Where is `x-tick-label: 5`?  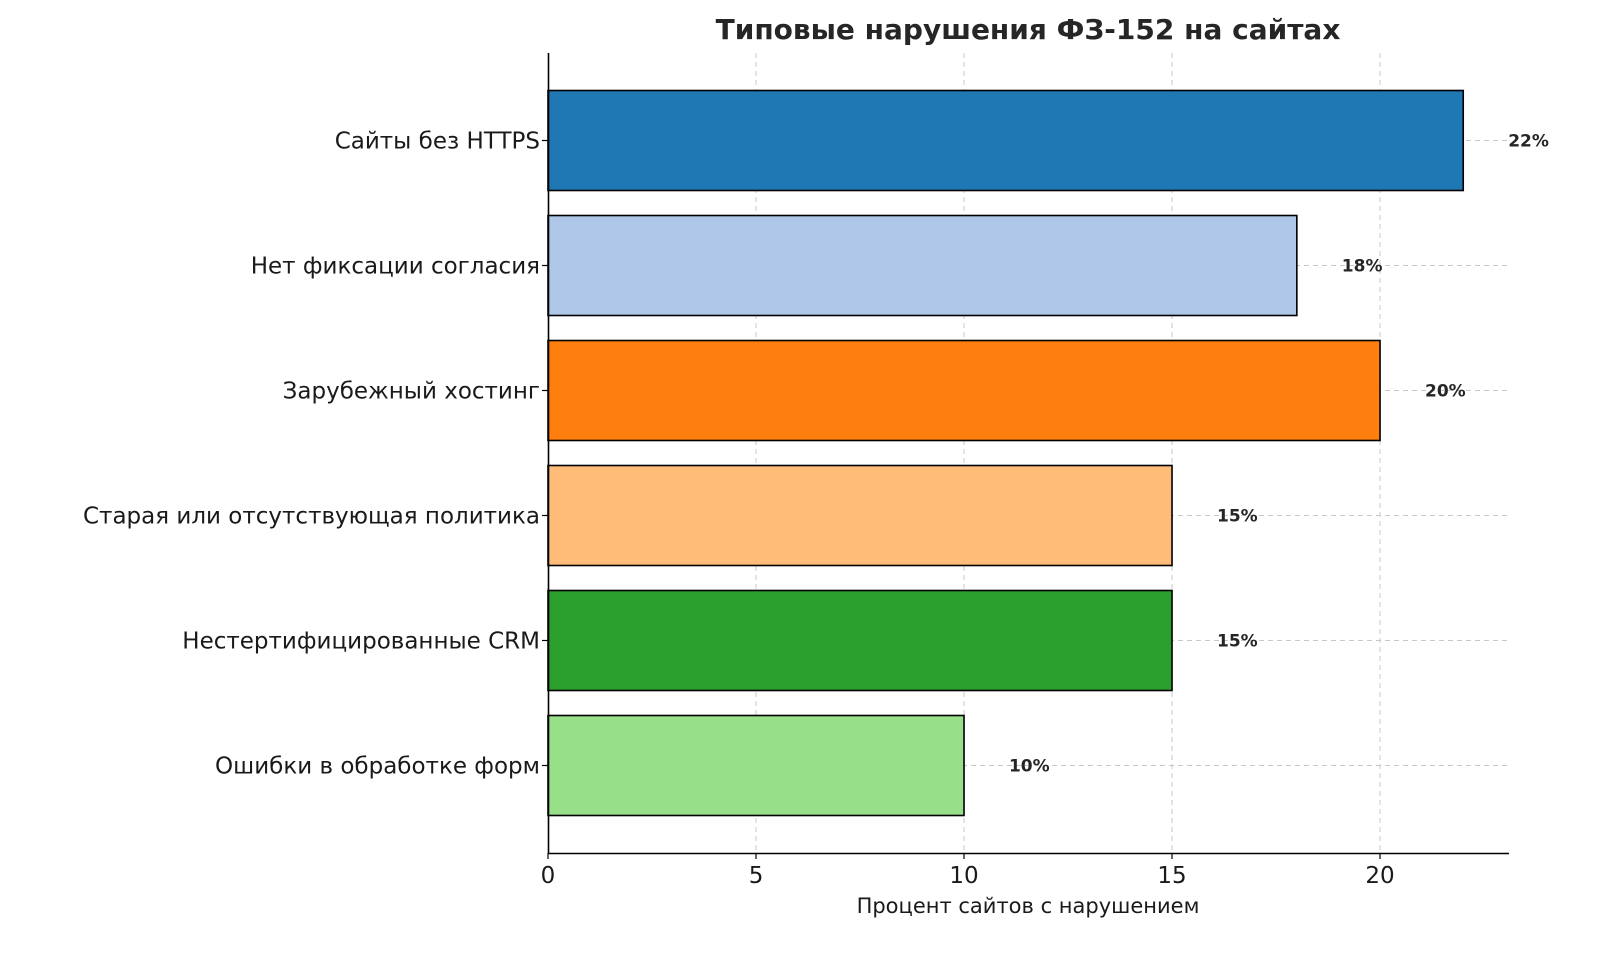
x-tick-label: 5 is located at coordinates (756, 876).